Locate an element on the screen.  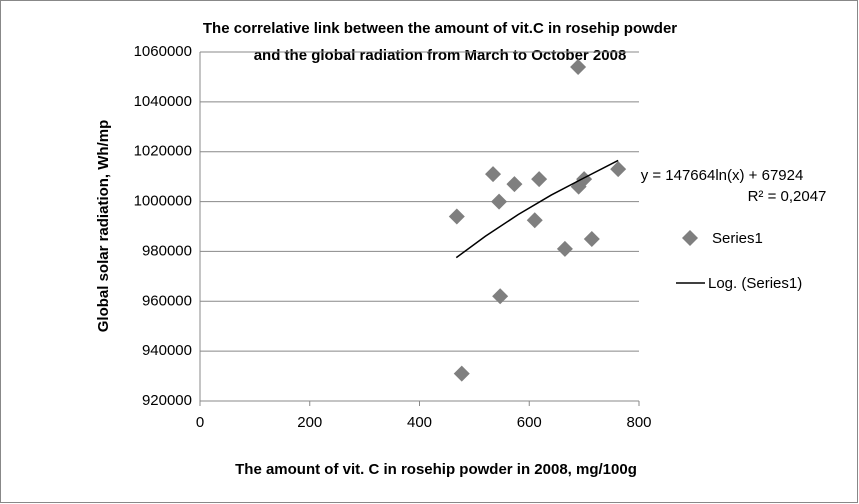
x-tick-label: 800 is located at coordinates (638, 422).